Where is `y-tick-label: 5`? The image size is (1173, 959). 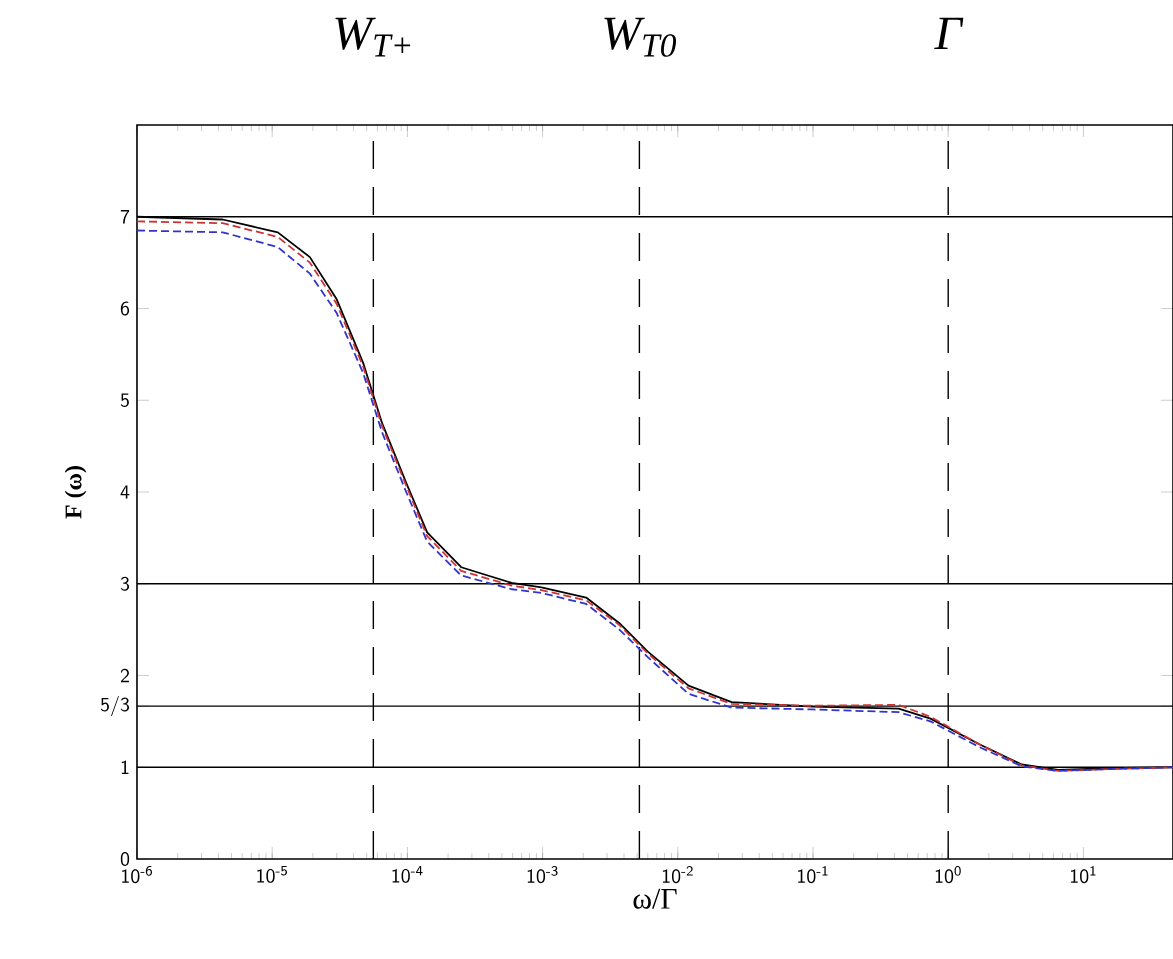
y-tick-label: 5 is located at coordinates (124, 400).